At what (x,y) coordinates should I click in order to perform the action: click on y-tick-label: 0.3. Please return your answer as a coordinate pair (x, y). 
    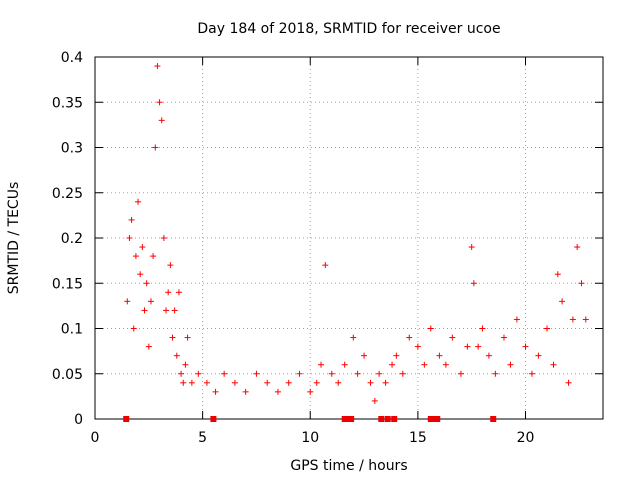
    Looking at the image, I should click on (72, 149).